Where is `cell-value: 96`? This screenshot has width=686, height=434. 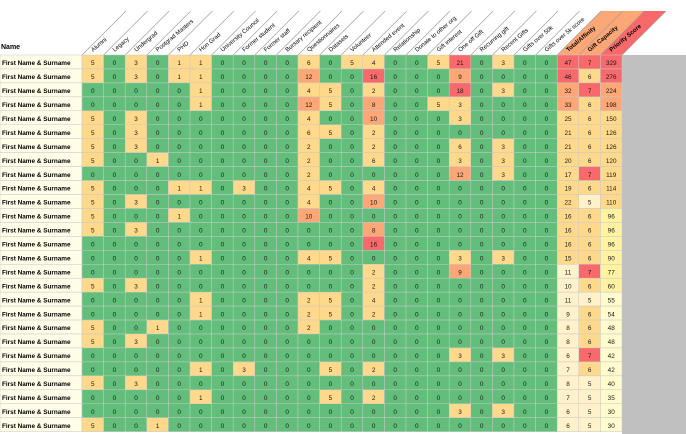 cell-value: 96 is located at coordinates (612, 245).